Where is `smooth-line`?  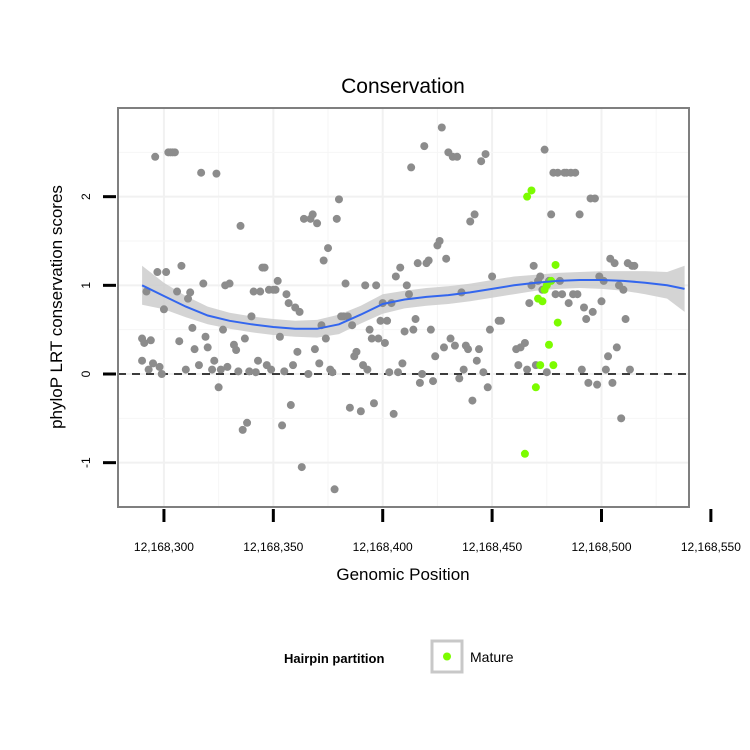 smooth-line is located at coordinates (413, 304).